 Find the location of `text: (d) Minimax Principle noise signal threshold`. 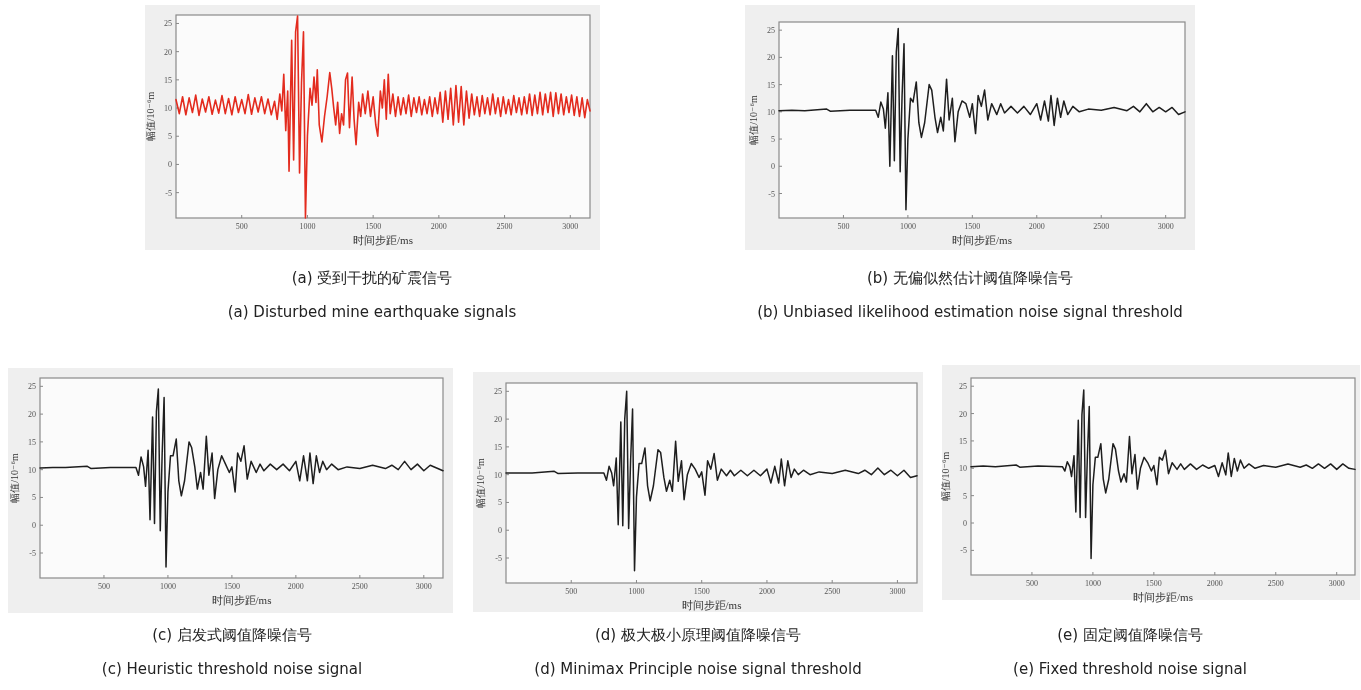

text: (d) Minimax Principle noise signal threshold is located at coordinates (698, 669).